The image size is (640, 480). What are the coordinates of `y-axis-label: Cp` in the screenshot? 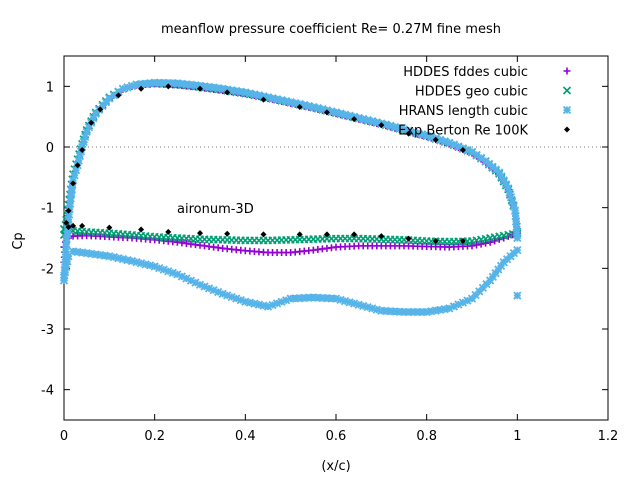 It's located at (18, 240).